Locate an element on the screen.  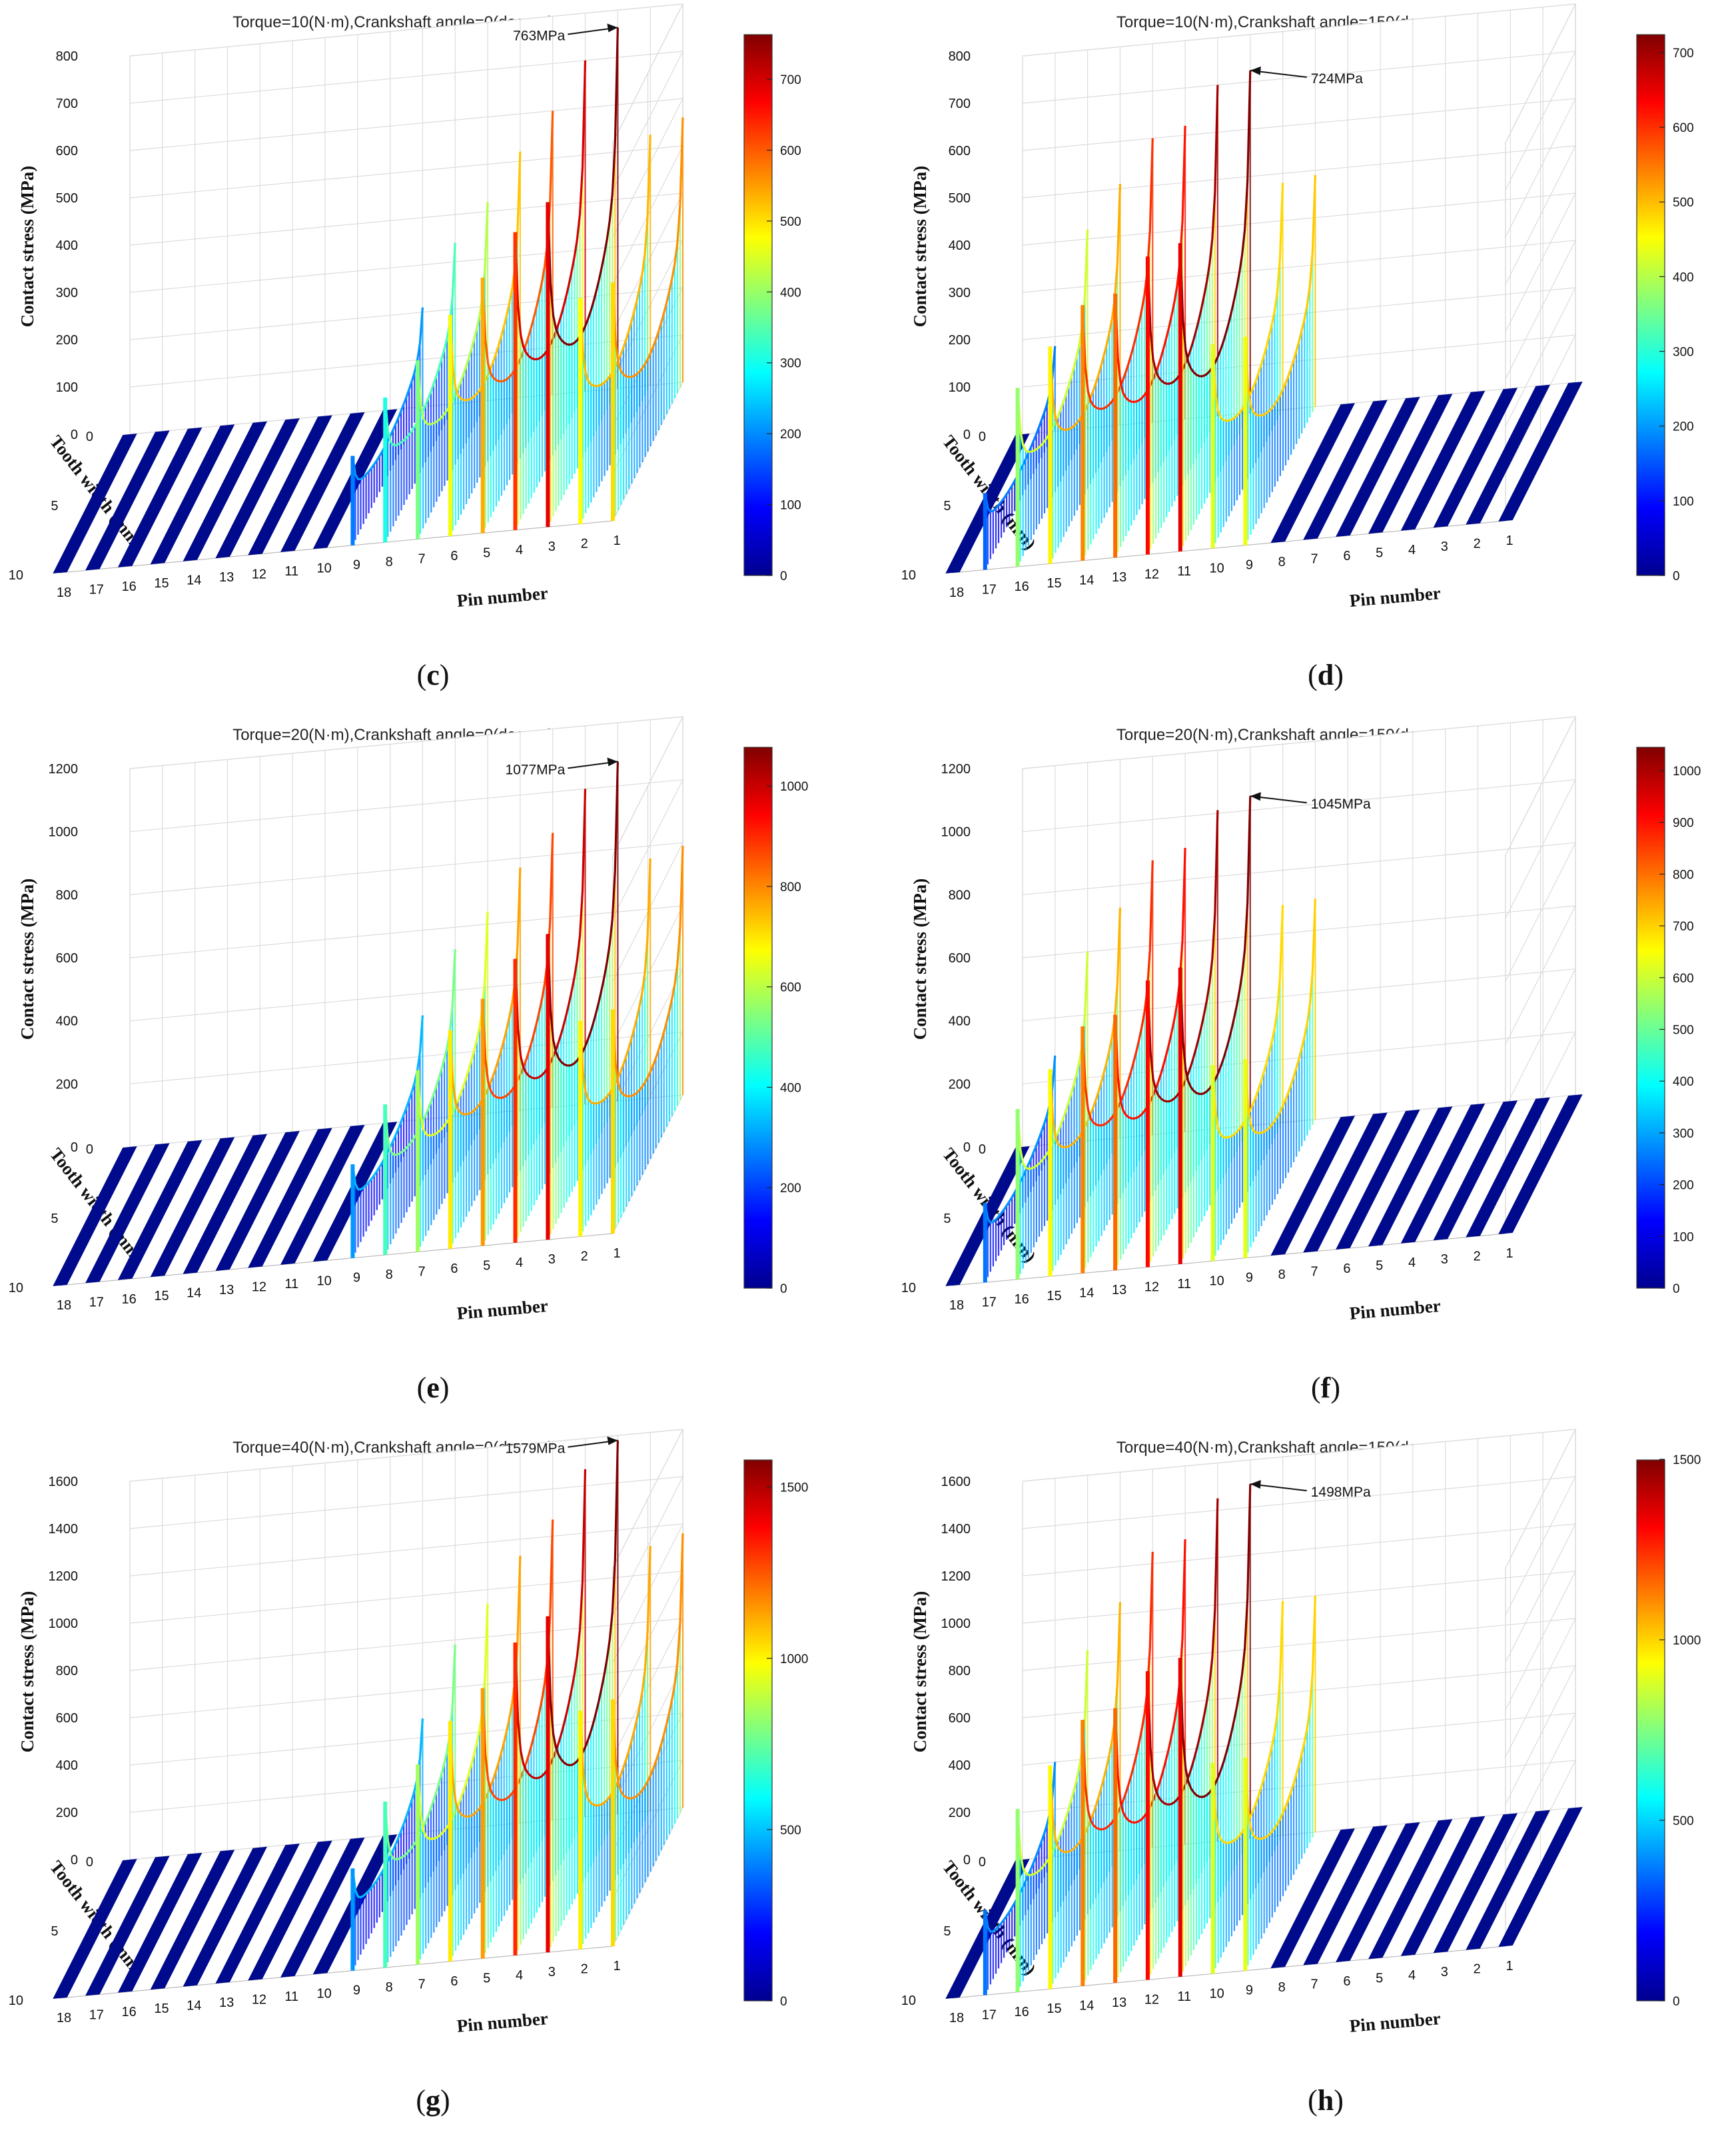
x-tick-label: 1 is located at coordinates (616, 541).